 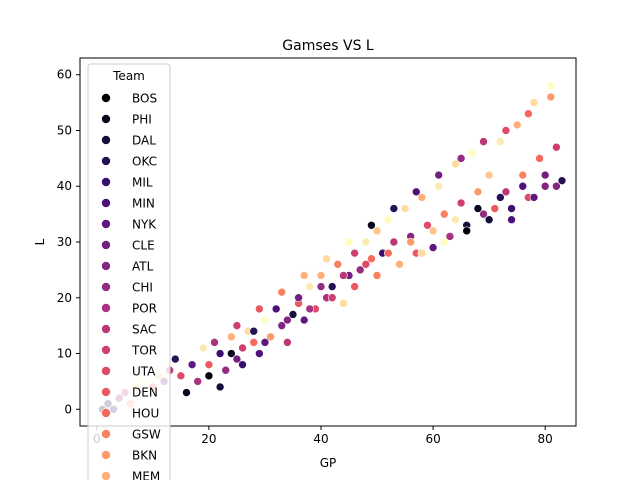 What do you see at coordinates (145, 414) in the screenshot?
I see `legend-label: HOU` at bounding box center [145, 414].